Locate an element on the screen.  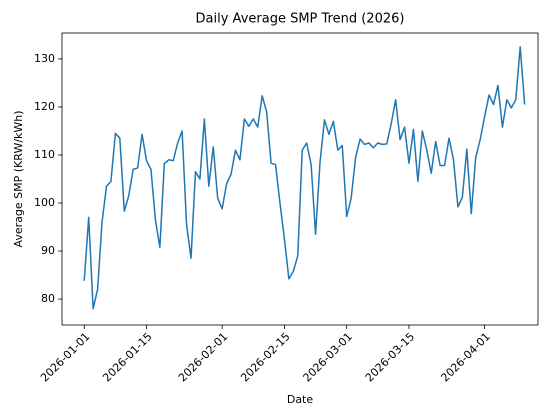
chart-title: Daily Average SMP Trend (2026) is located at coordinates (300, 19).